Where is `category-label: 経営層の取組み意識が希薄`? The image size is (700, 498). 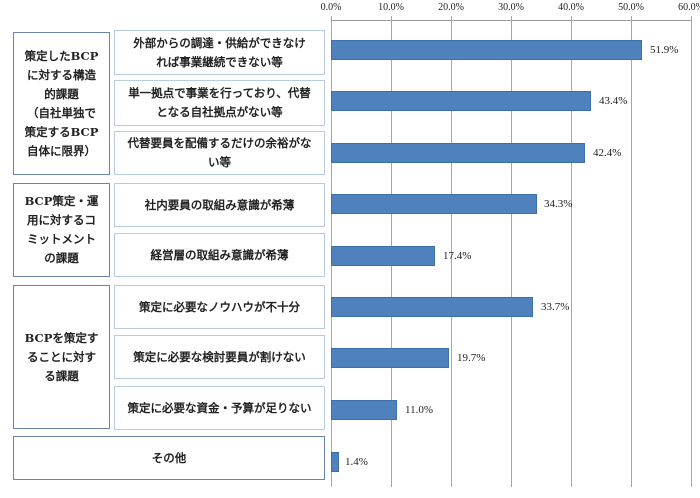 category-label: 経営層の取組み意識が希薄 is located at coordinates (219, 255).